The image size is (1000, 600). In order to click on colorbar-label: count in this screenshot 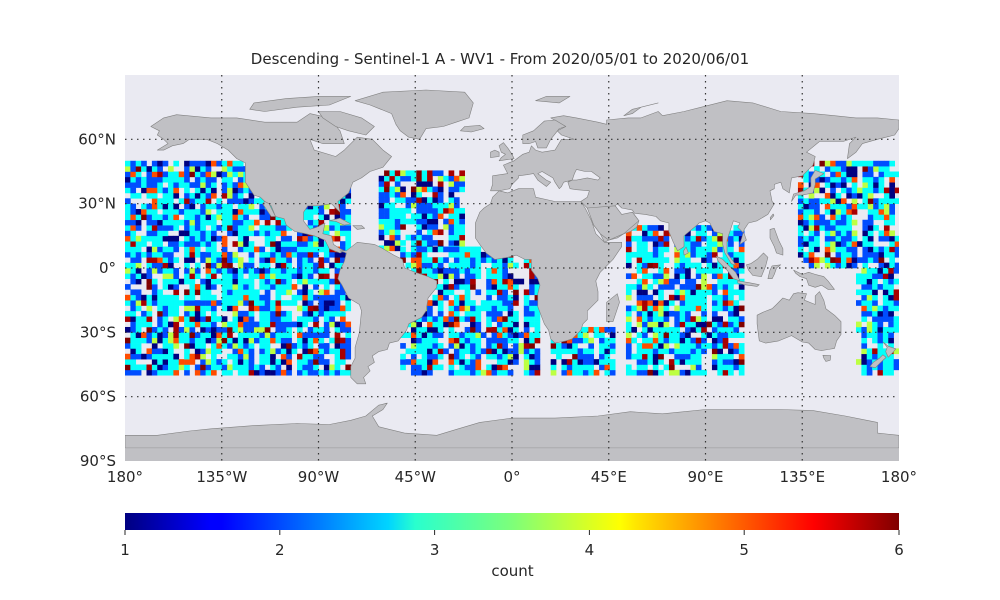, I will do `click(512, 571)`.